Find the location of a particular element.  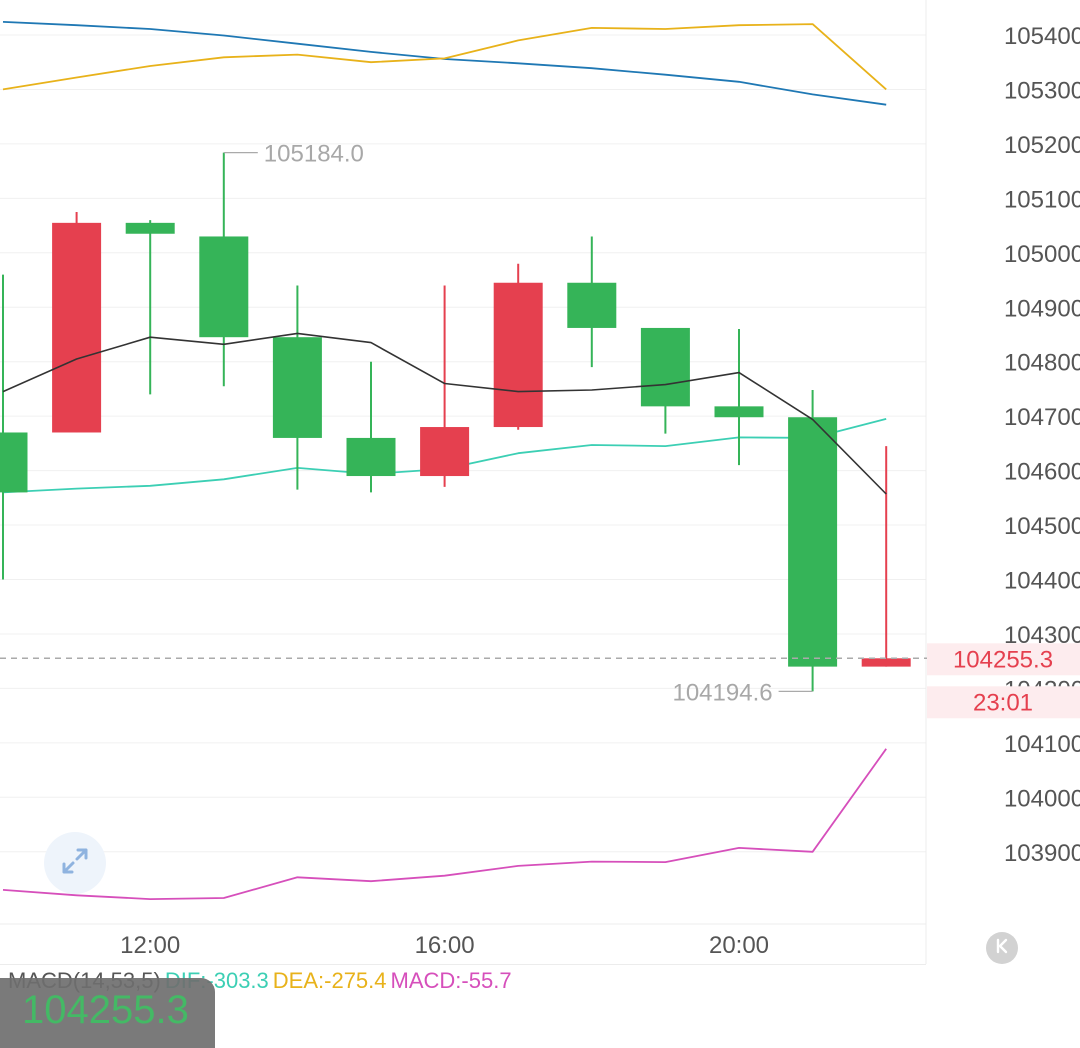

y-tick-label: 104700 is located at coordinates (1042, 417).